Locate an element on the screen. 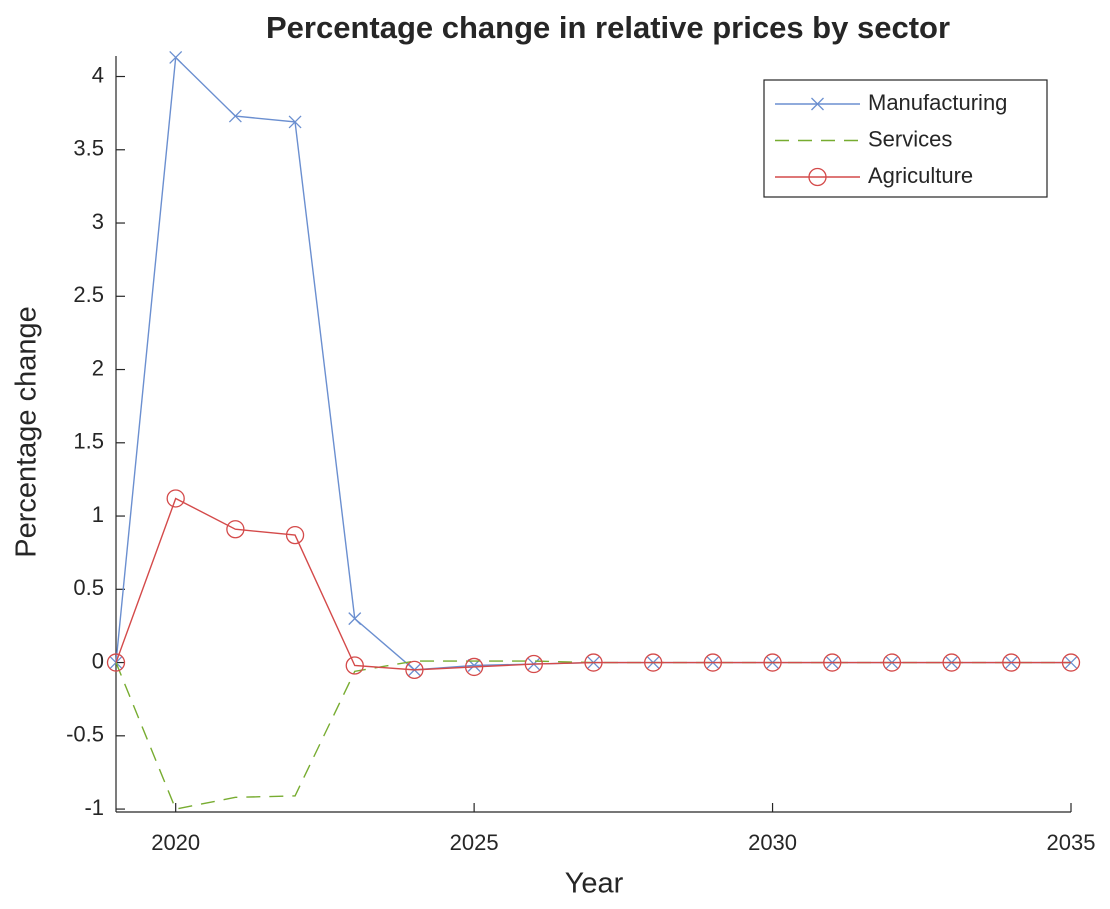  y-tick-label: 3.5 is located at coordinates (88, 148).